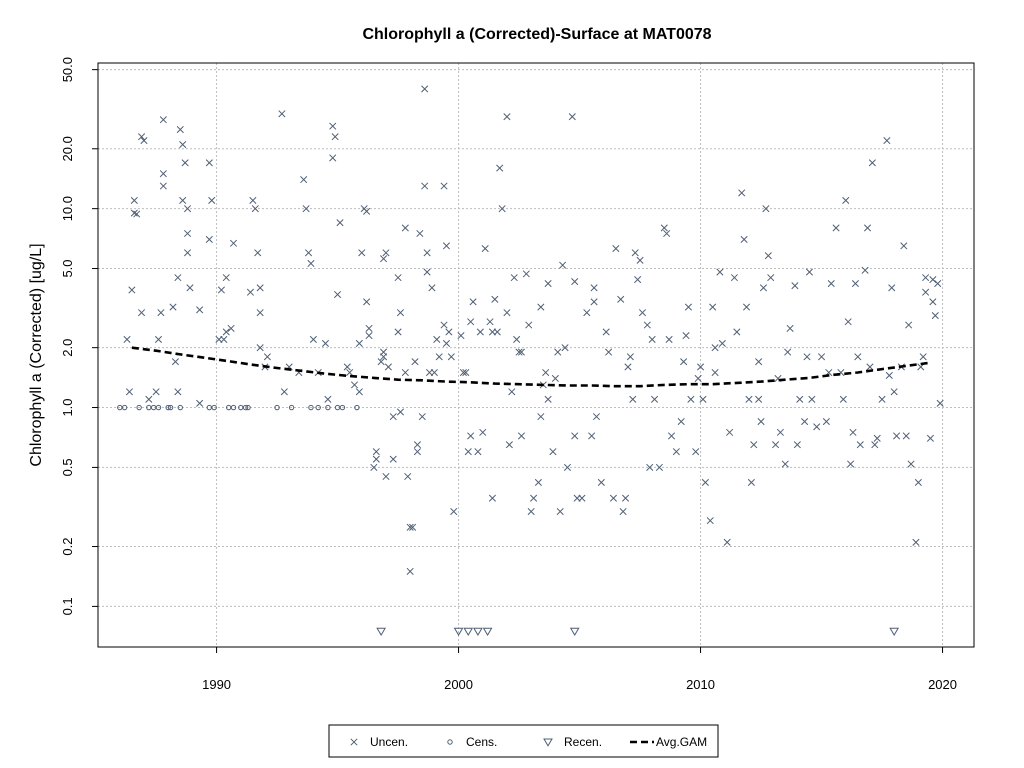 Image resolution: width=1024 pixels, height=768 pixels. What do you see at coordinates (67, 407) in the screenshot?
I see `y-tick-label: 1.0` at bounding box center [67, 407].